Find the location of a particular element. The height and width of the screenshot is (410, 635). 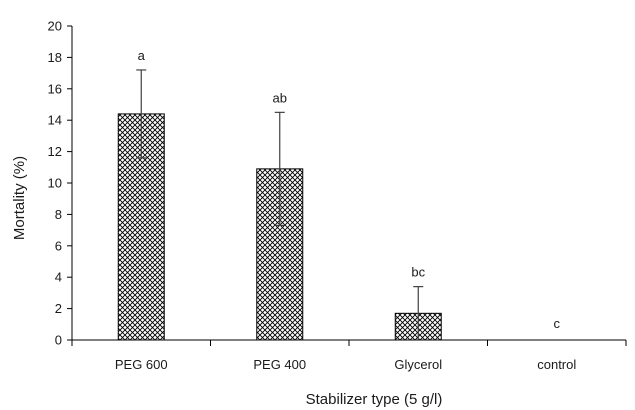

x-axis-title: Stabilizer type (5 g/l) is located at coordinates (374, 399).